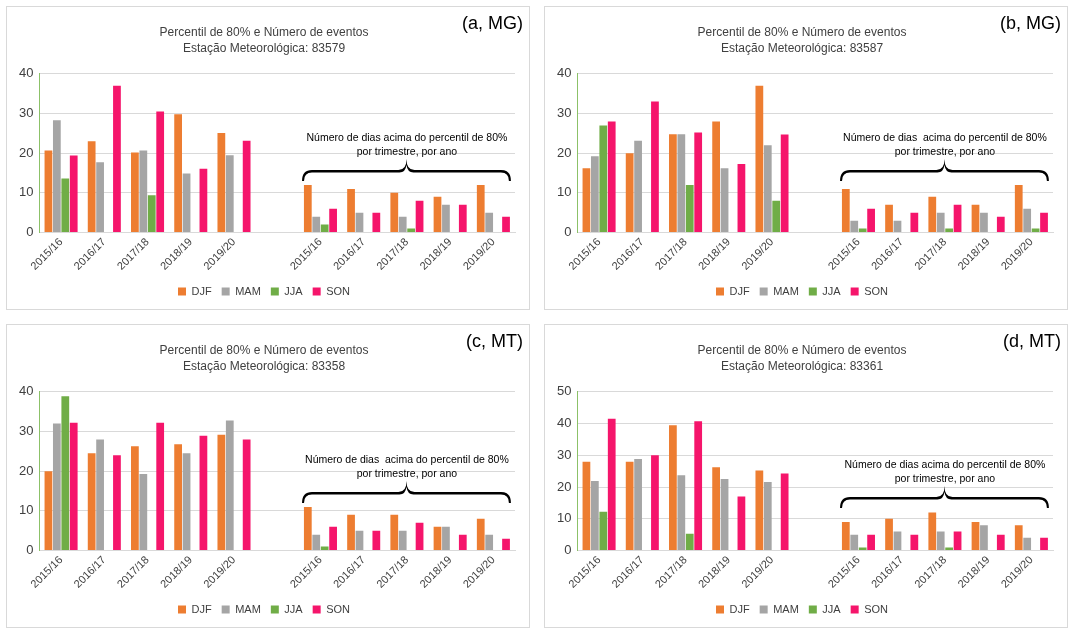 Image resolution: width=1073 pixels, height=633 pixels. I want to click on text: (b, MG), so click(1030, 22).